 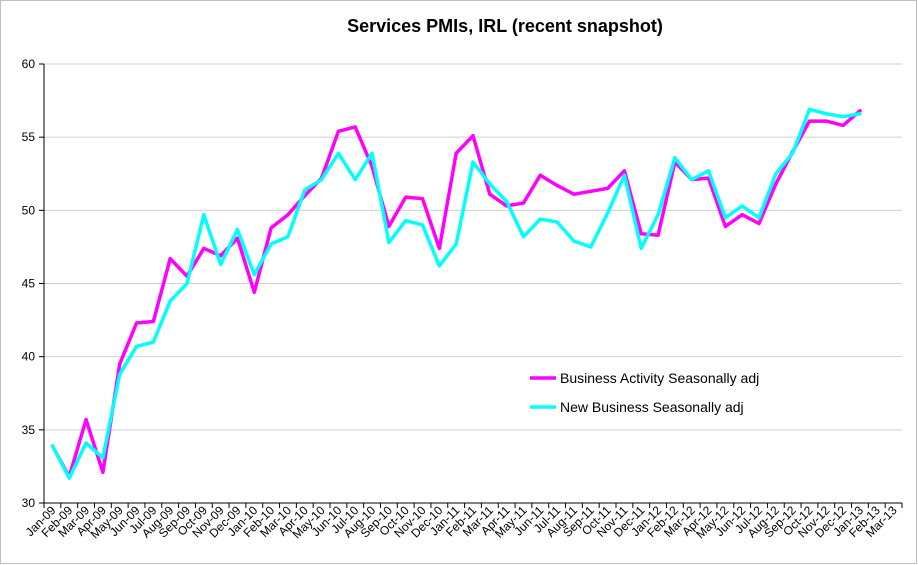 What do you see at coordinates (505, 26) in the screenshot?
I see `chart-title: Services PMIs, IRL (recent snapshot)` at bounding box center [505, 26].